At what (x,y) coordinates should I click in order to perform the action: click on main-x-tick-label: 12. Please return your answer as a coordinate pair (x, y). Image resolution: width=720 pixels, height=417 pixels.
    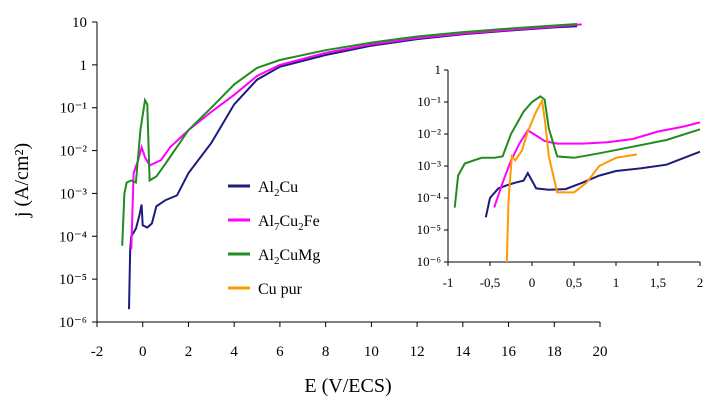
    Looking at the image, I should click on (417, 352).